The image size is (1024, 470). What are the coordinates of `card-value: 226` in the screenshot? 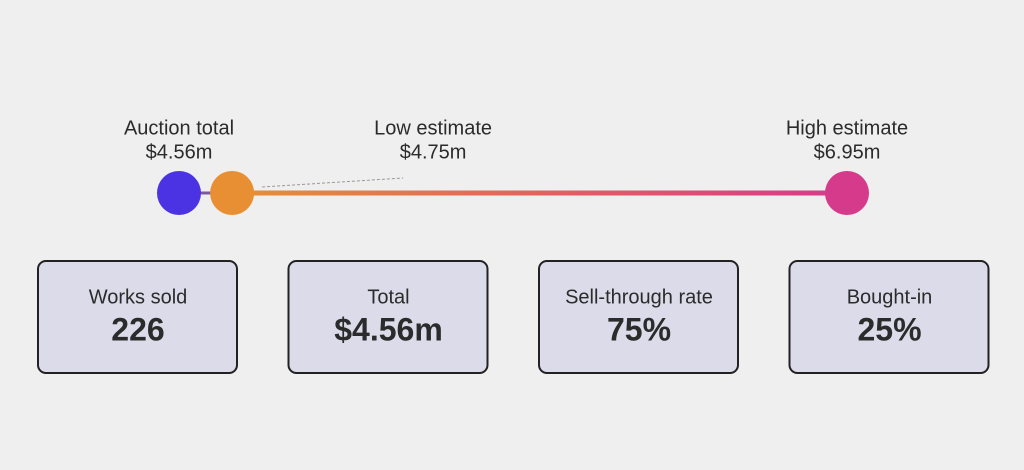 It's located at (137, 329).